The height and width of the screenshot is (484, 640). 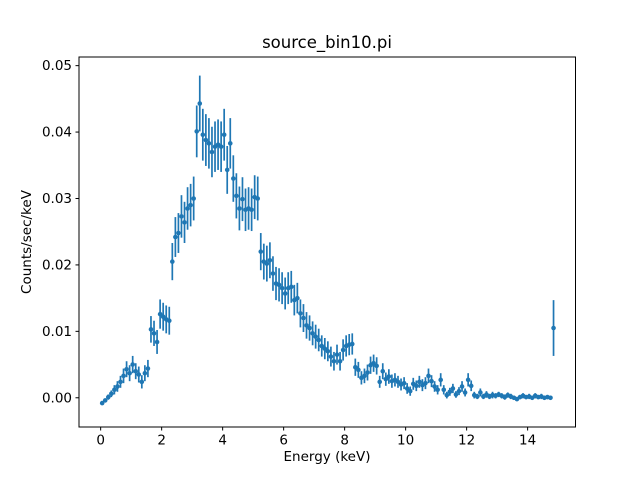 What do you see at coordinates (466, 441) in the screenshot?
I see `x-tick-label: 12` at bounding box center [466, 441].